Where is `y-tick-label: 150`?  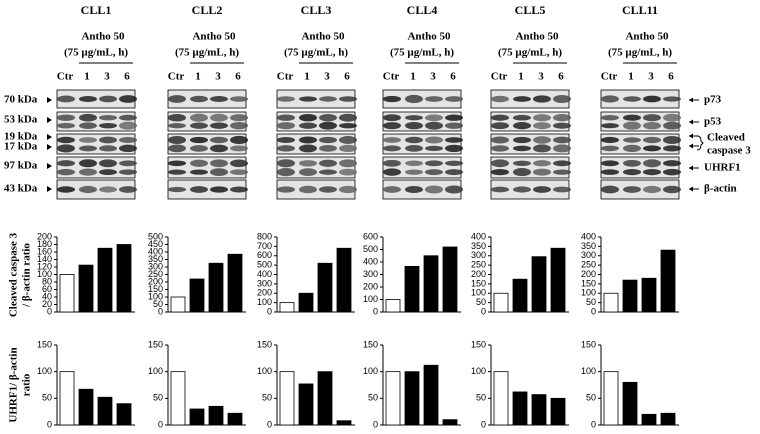
y-tick-label: 150 is located at coordinates (588, 283).